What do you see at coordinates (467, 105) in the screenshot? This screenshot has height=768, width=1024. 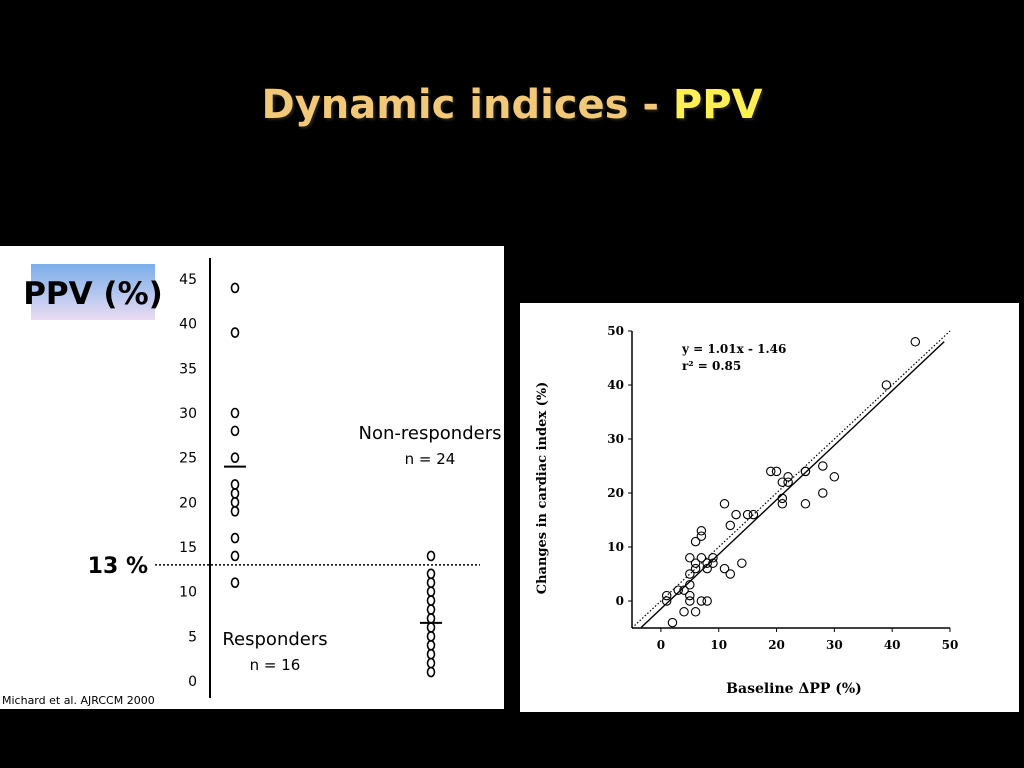 I see `slide-title-main: Dynamic indices -` at bounding box center [467, 105].